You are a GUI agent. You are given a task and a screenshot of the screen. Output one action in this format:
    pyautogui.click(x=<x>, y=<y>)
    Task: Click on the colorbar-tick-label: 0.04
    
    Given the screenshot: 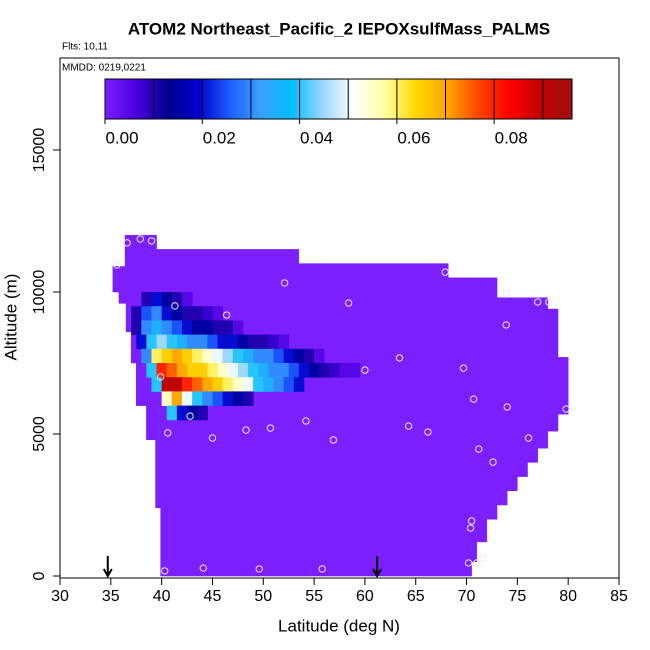 What is the action you would take?
    pyautogui.click(x=316, y=137)
    